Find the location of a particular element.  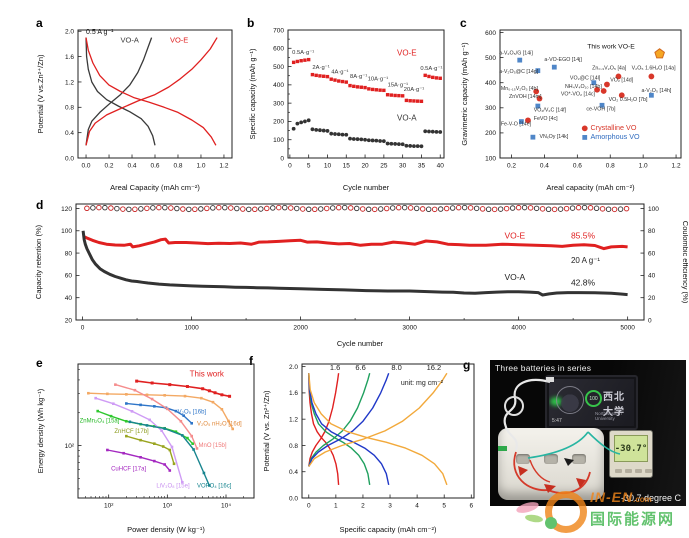

chart-text: 0.6 is located at coordinates (577, 166).